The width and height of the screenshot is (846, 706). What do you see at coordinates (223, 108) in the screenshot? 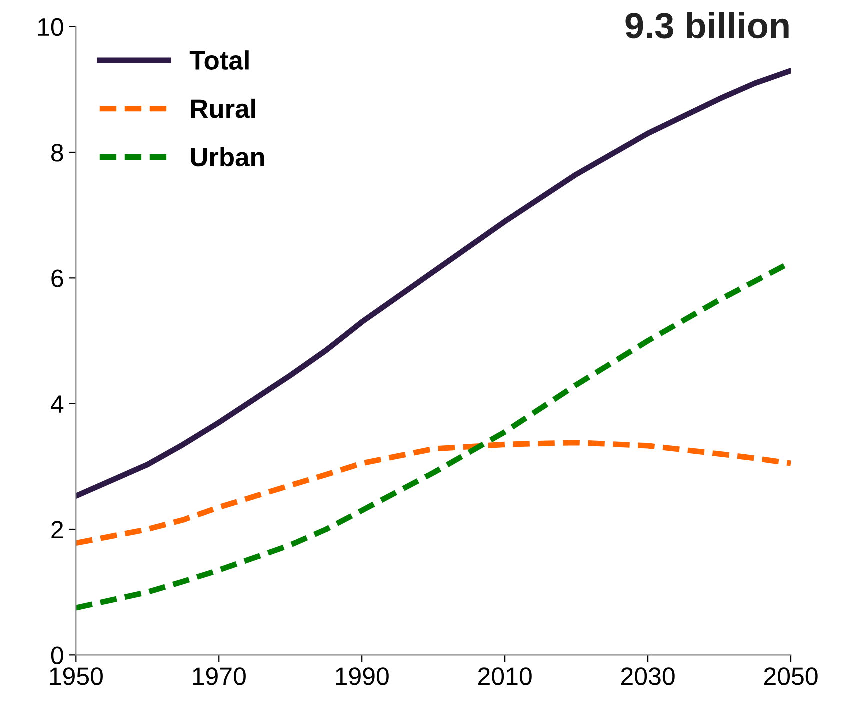
I see `legend-label: Rural` at bounding box center [223, 108].